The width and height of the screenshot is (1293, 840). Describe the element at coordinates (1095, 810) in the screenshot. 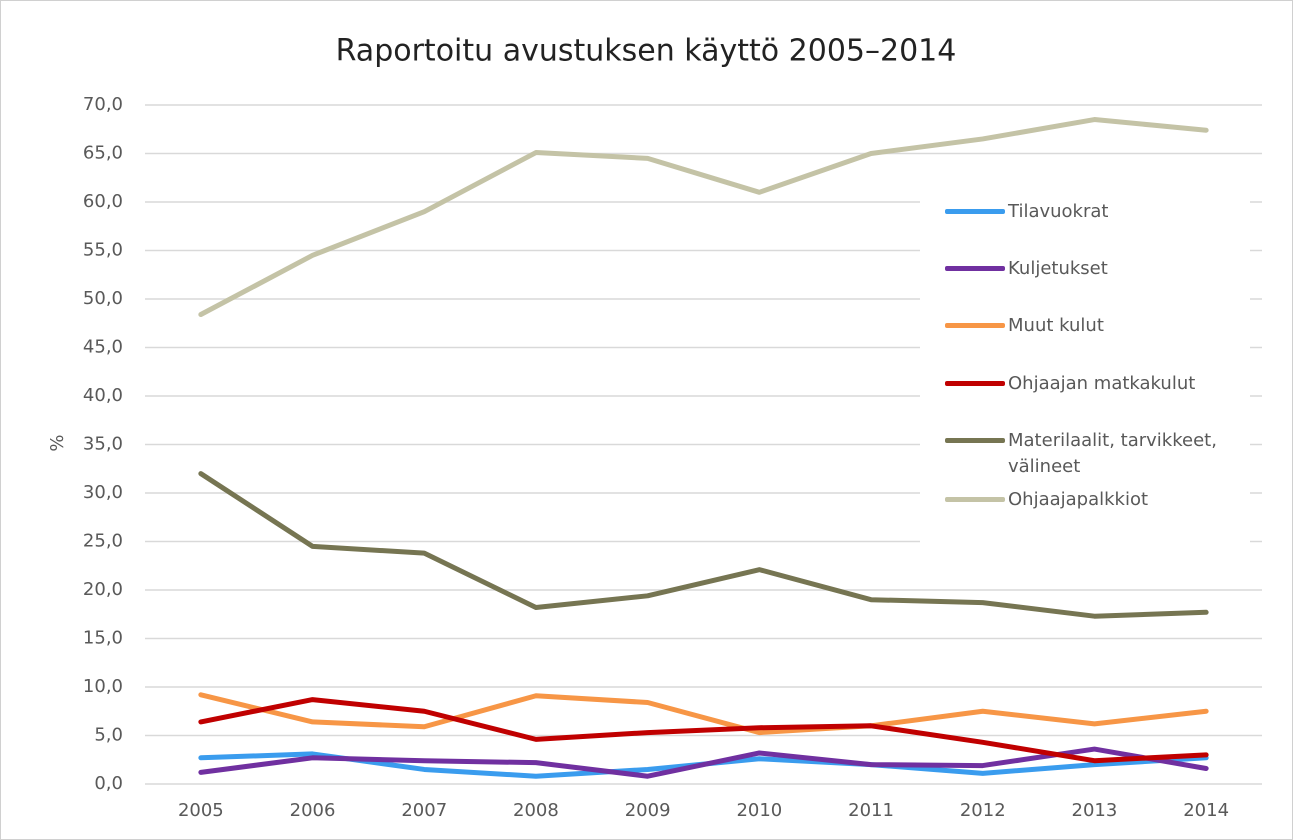

I see `x-tick-label: 2013` at that location.